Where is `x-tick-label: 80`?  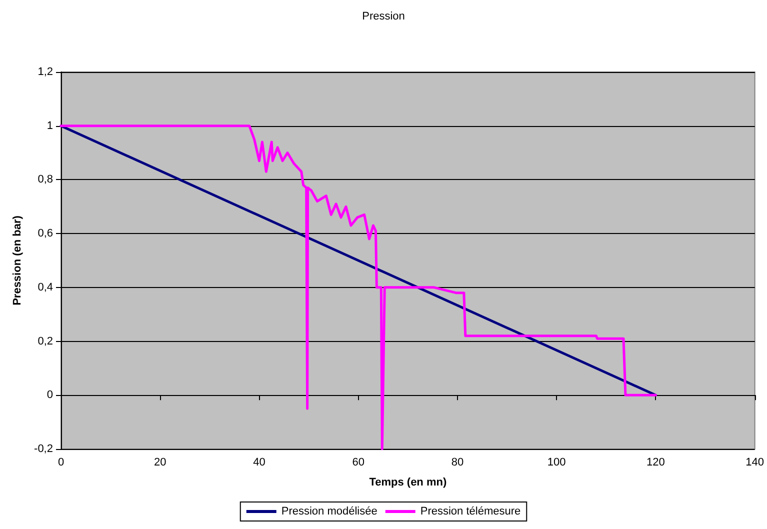 x-tick-label: 80 is located at coordinates (457, 462).